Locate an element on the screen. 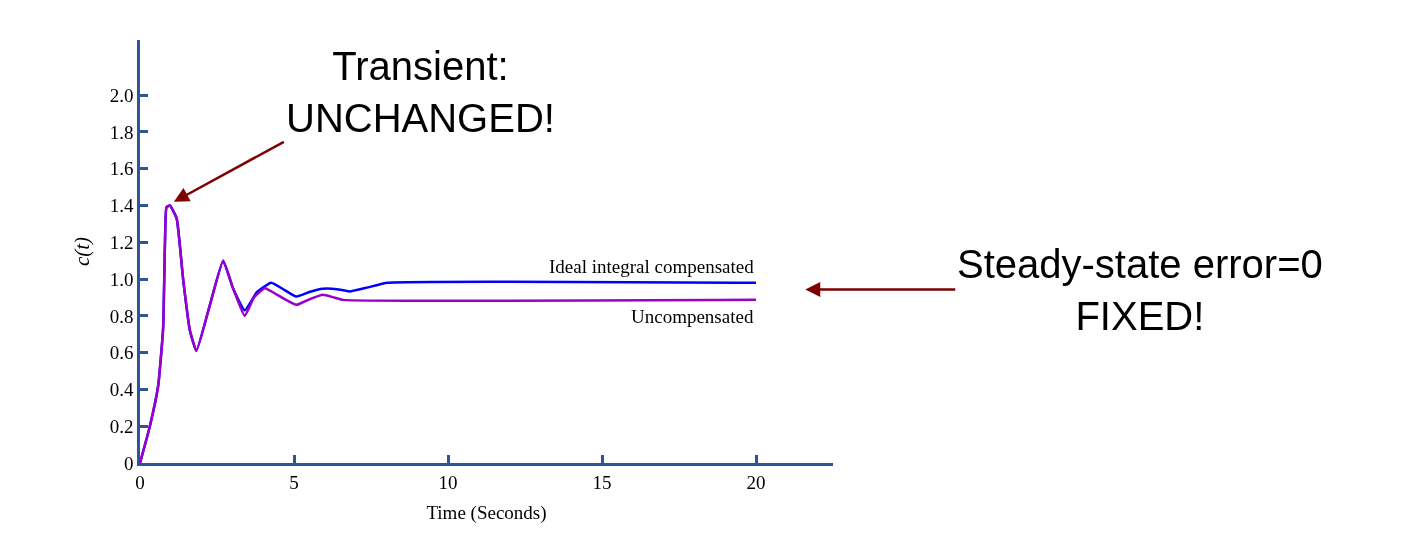 This screenshot has width=1418, height=545. y-tick-label: 0.8 is located at coordinates (121, 316).